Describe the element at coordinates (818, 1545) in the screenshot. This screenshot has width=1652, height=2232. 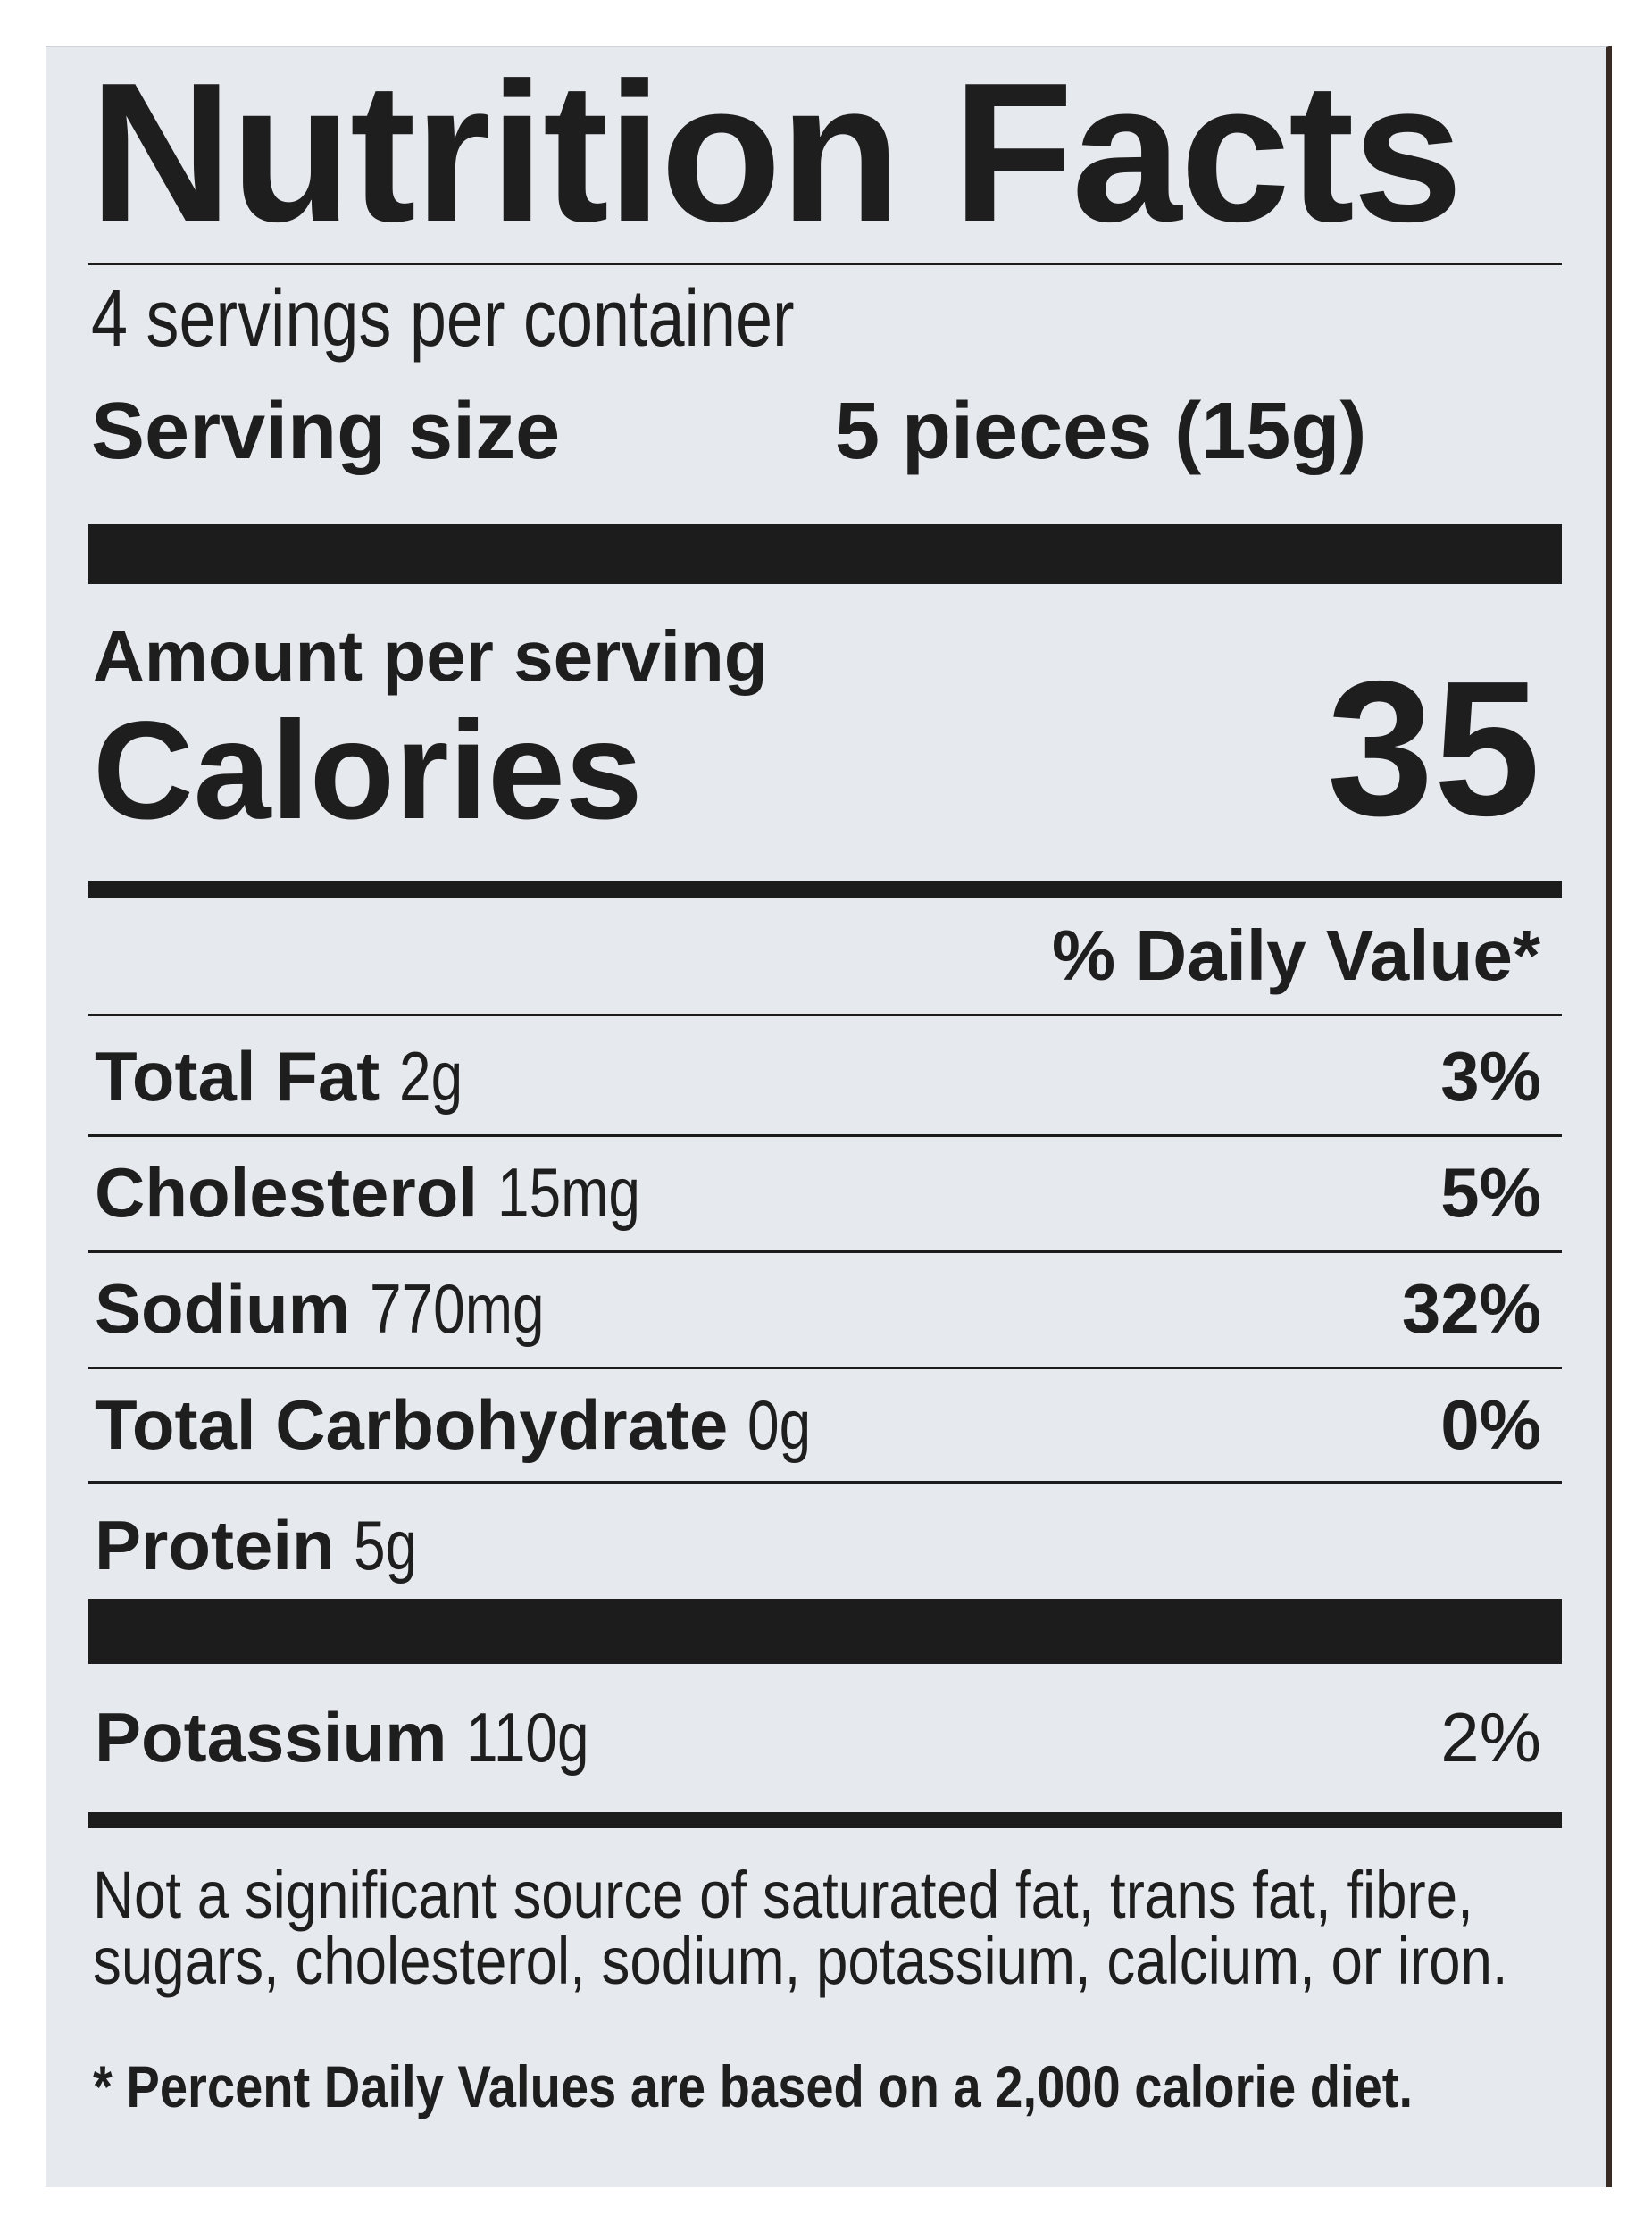
I see `nutrient-row-protein: Protein 5g` at that location.